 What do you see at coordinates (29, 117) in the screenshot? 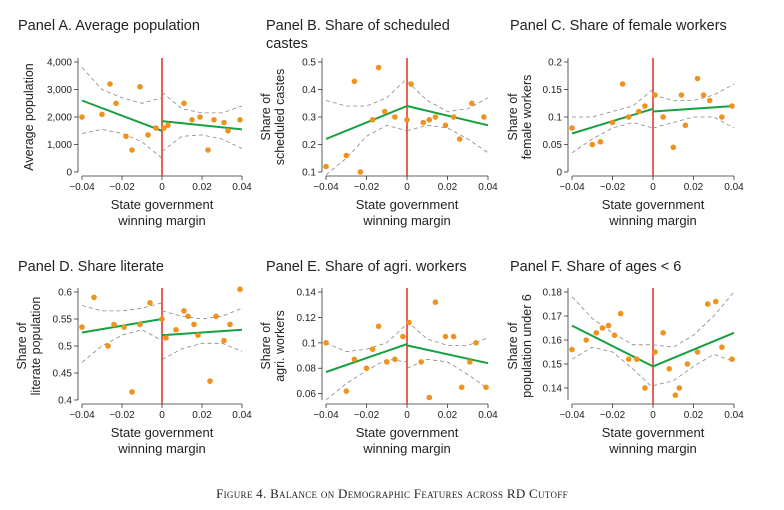
I see `y-axis-label: Average population` at bounding box center [29, 117].